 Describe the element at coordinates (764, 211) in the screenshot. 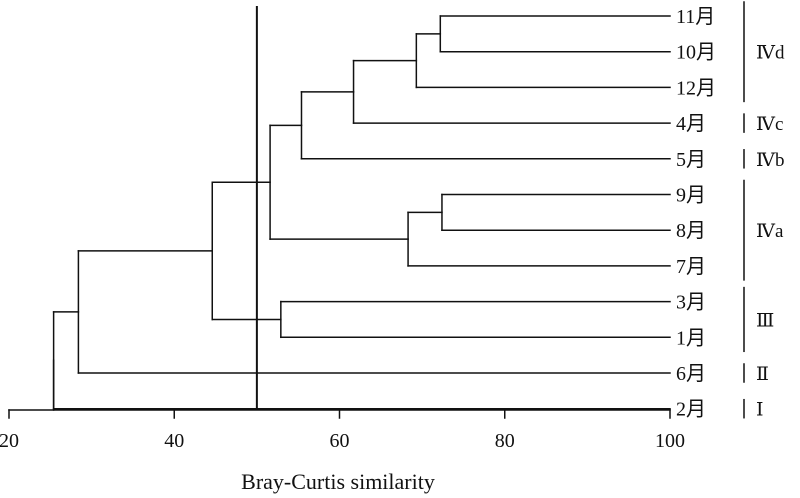

I see `group-brackets: Ⅳd Ⅳc Ⅳb Ⅳa Ⅲ Ⅱ Ⅰ` at that location.